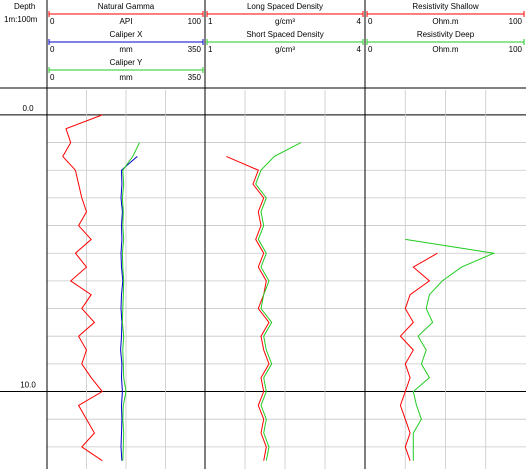  I want to click on depth-title: Depth, so click(24, 6).